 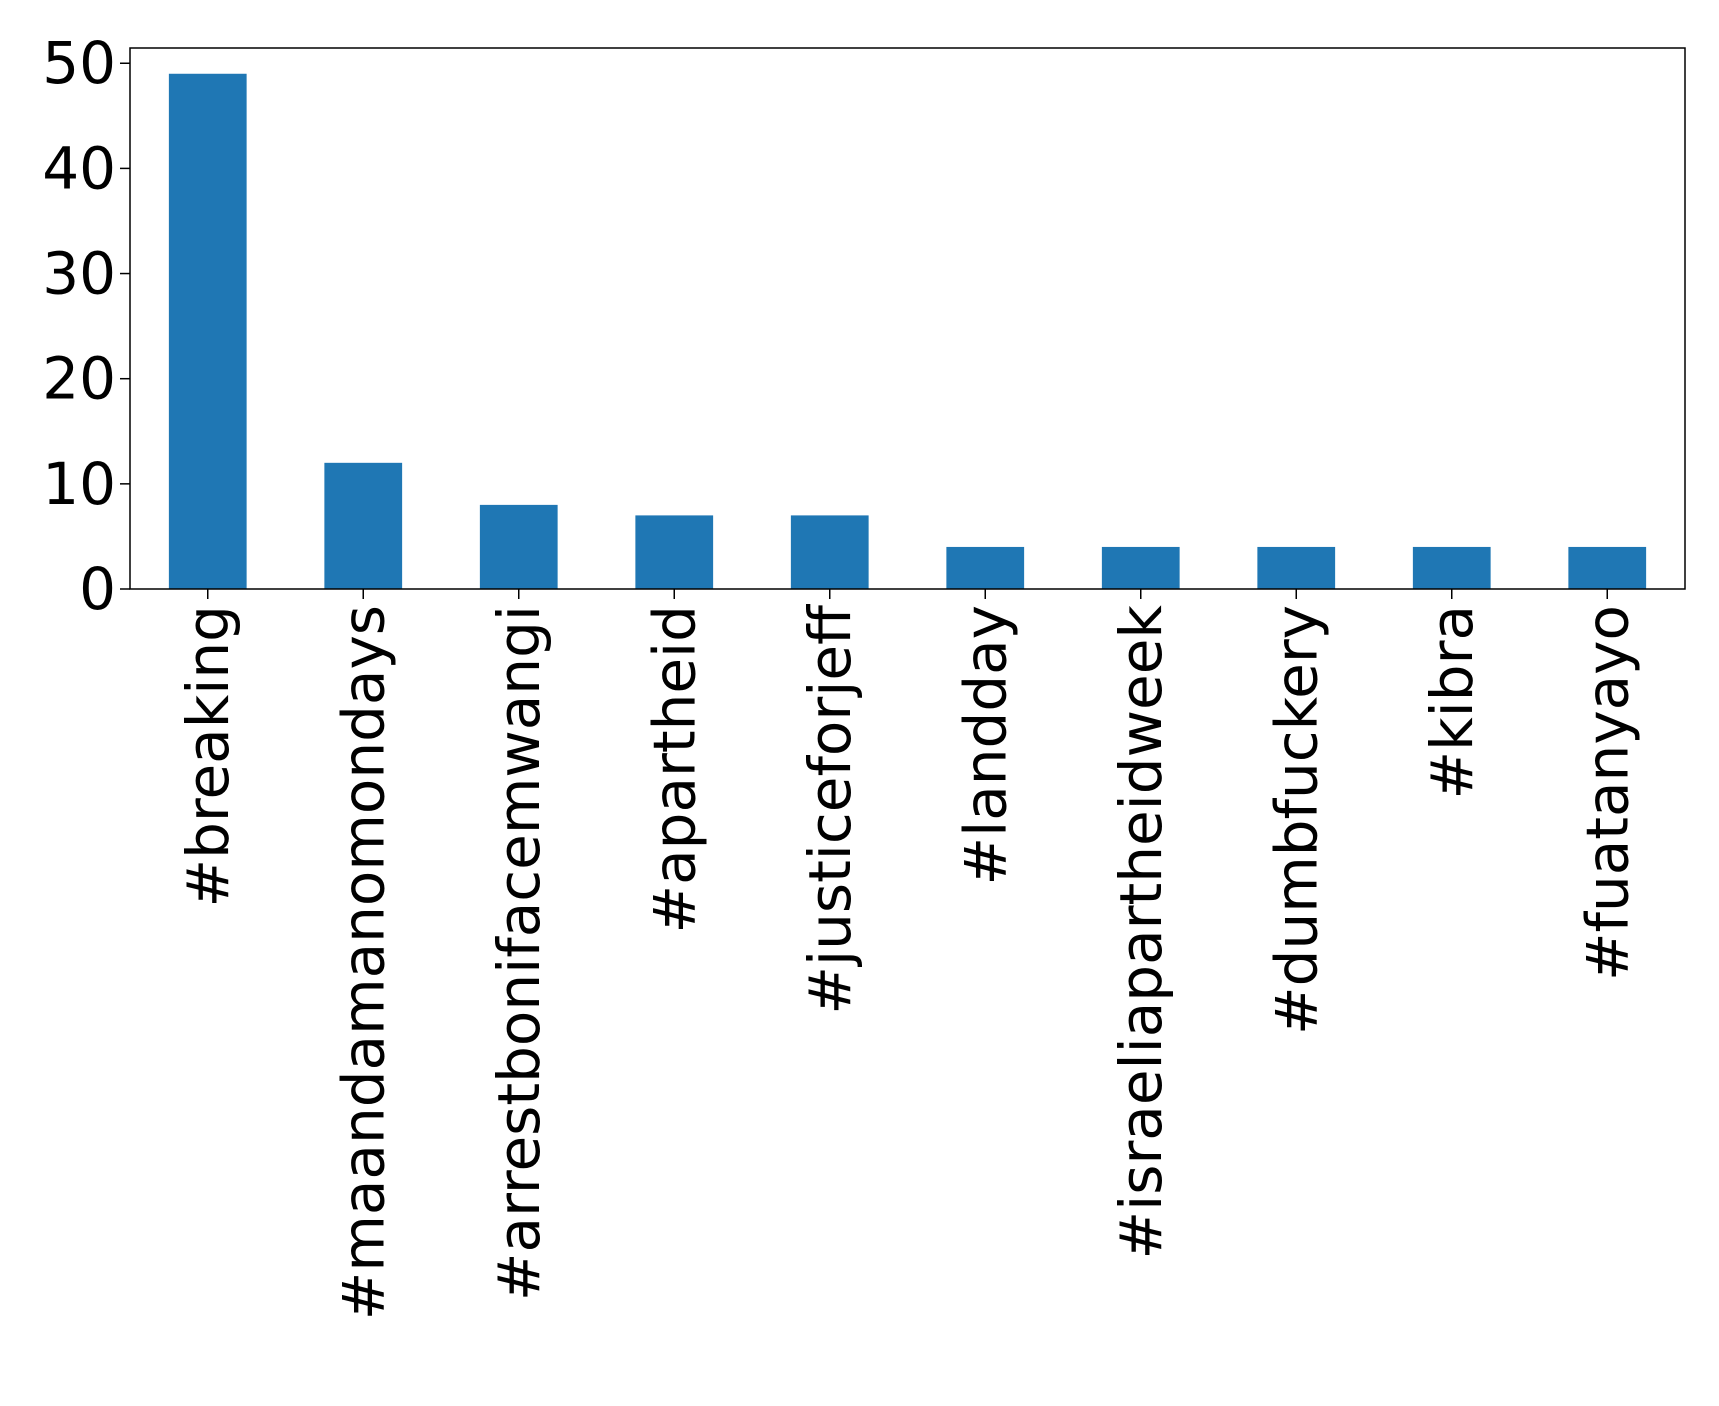 What do you see at coordinates (208, 756) in the screenshot?
I see `x-tick-label: #breaking` at bounding box center [208, 756].